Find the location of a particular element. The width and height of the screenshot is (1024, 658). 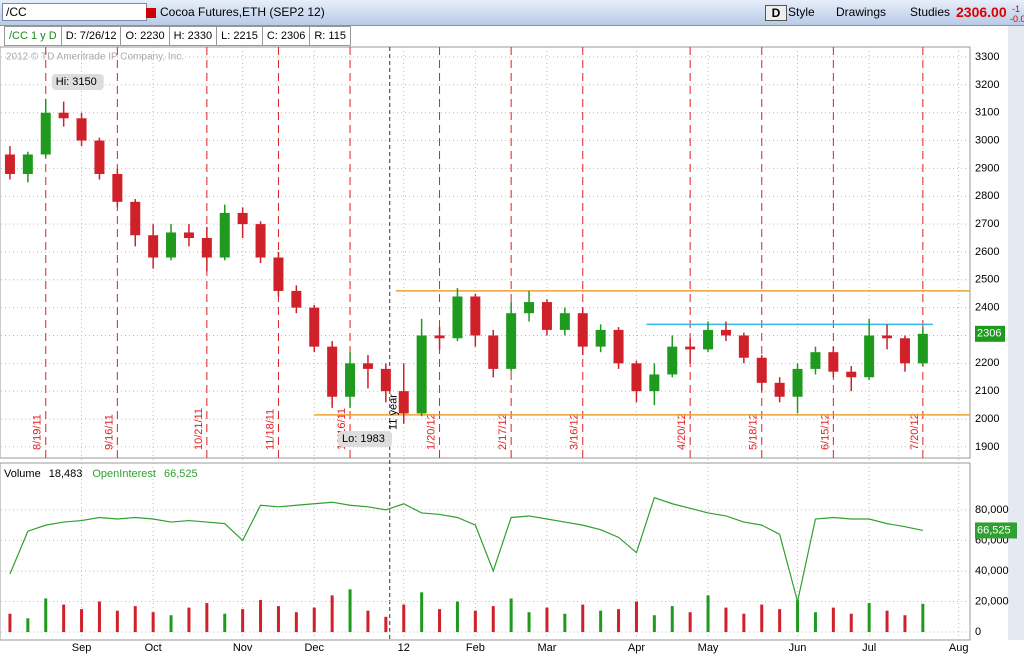

year-label: 11 year is located at coordinates (394, 412).